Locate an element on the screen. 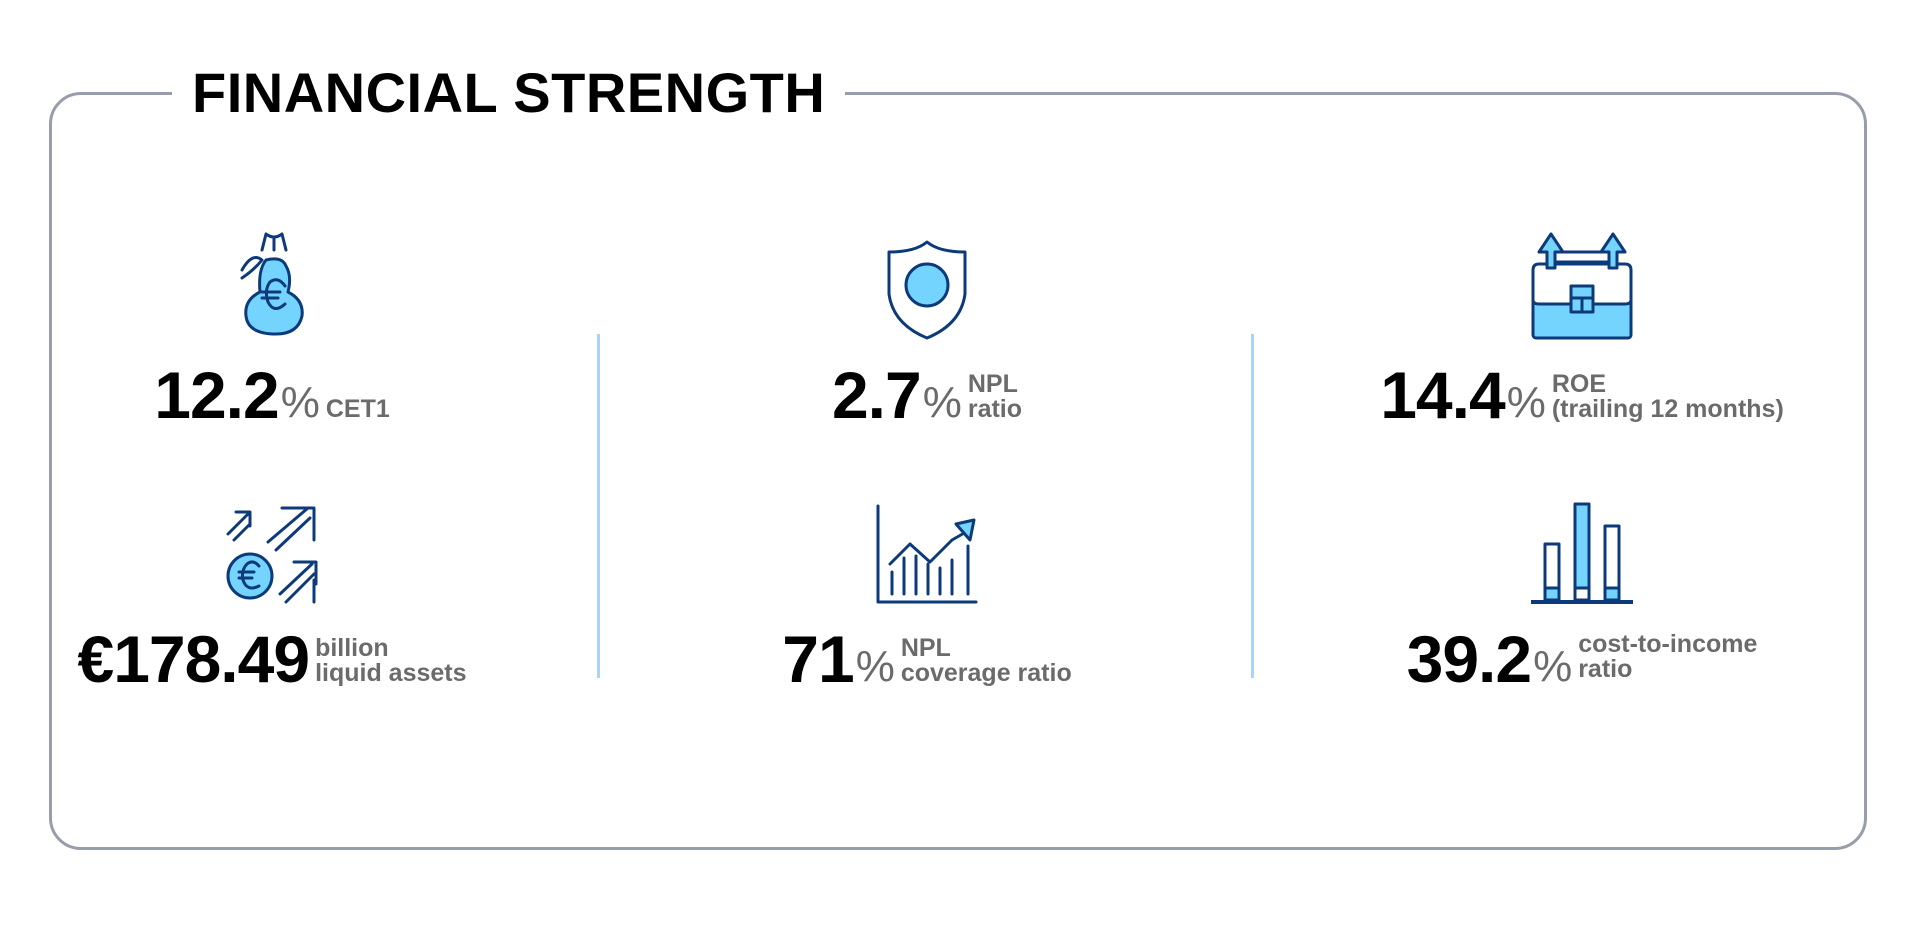 The width and height of the screenshot is (1920, 945). bar-chart-icon is located at coordinates (1582, 553).